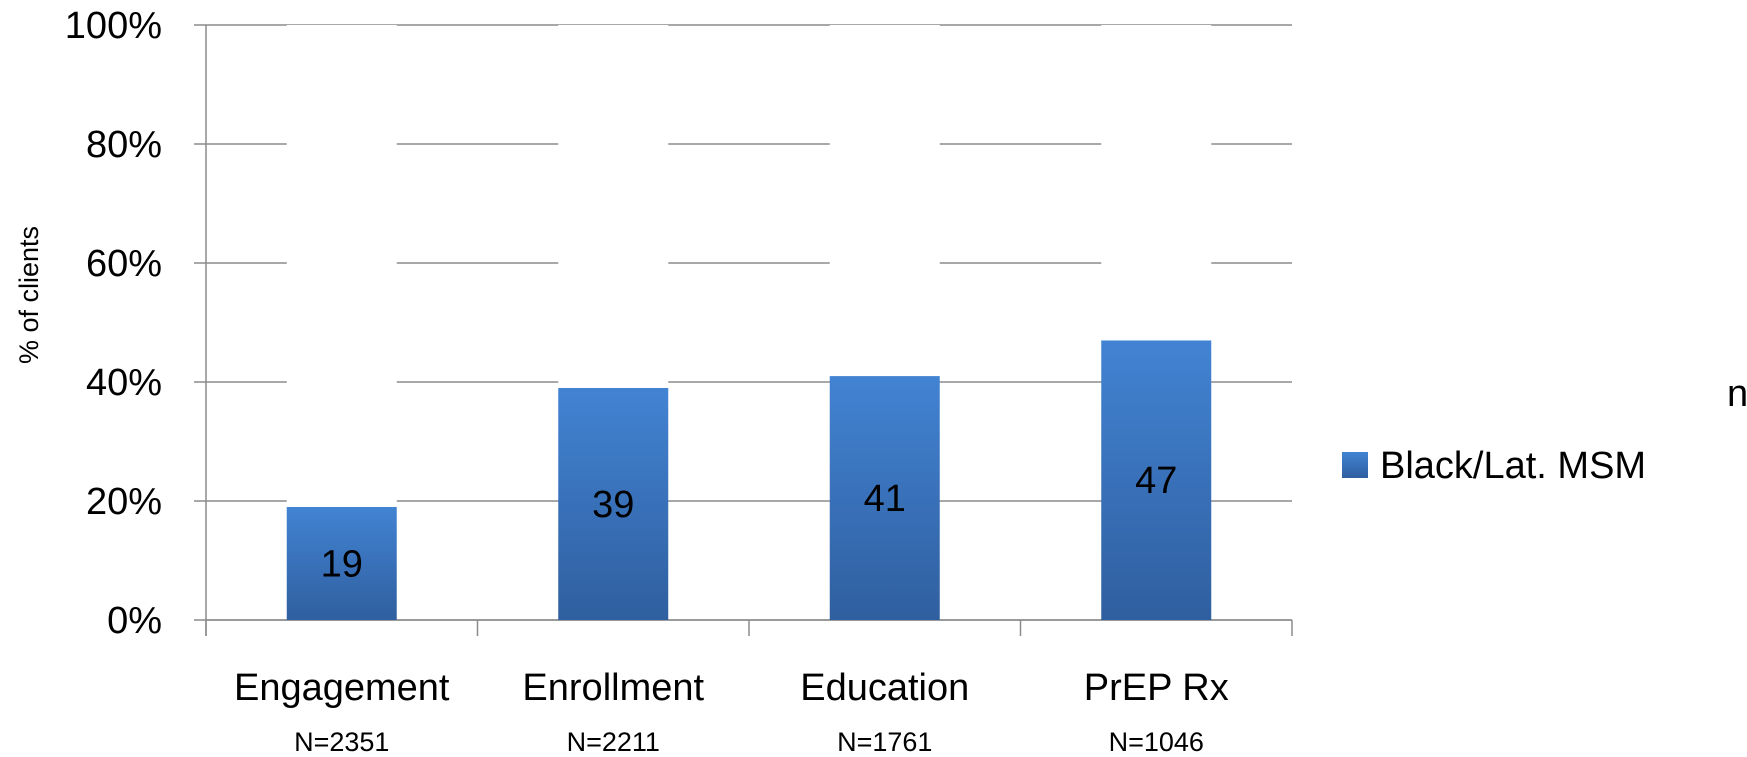 The image size is (1747, 757). What do you see at coordinates (613, 742) in the screenshot?
I see `x-sample-size-label: N=2211` at bounding box center [613, 742].